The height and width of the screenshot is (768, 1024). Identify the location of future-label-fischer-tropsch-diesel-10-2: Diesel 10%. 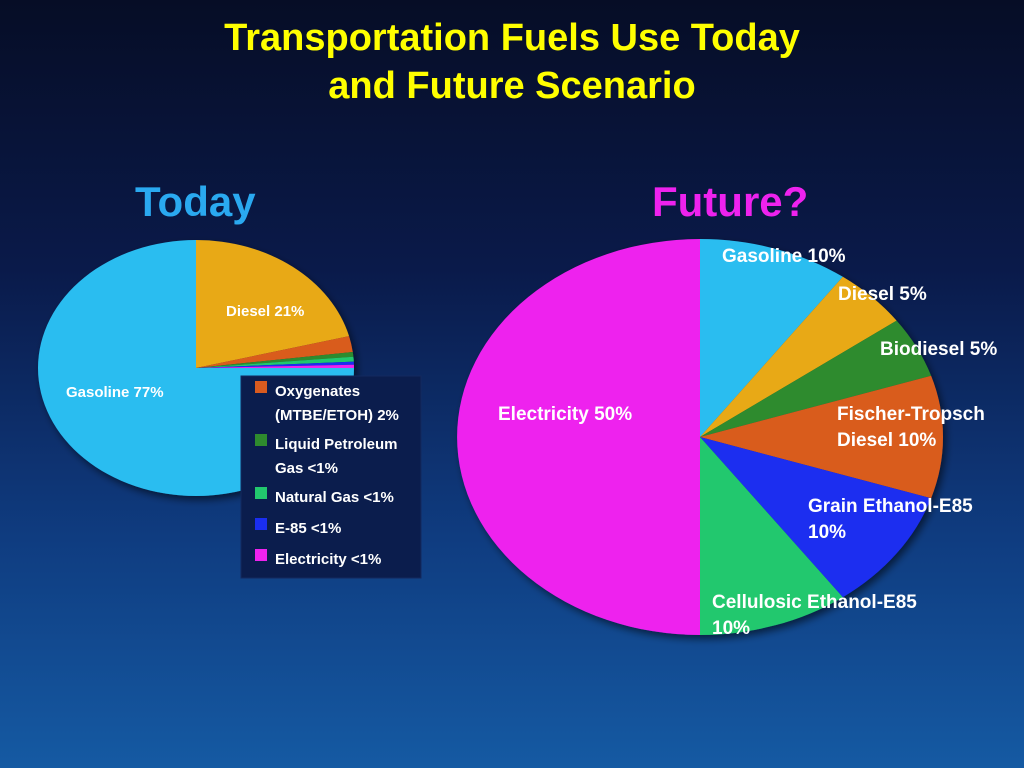
(886, 440).